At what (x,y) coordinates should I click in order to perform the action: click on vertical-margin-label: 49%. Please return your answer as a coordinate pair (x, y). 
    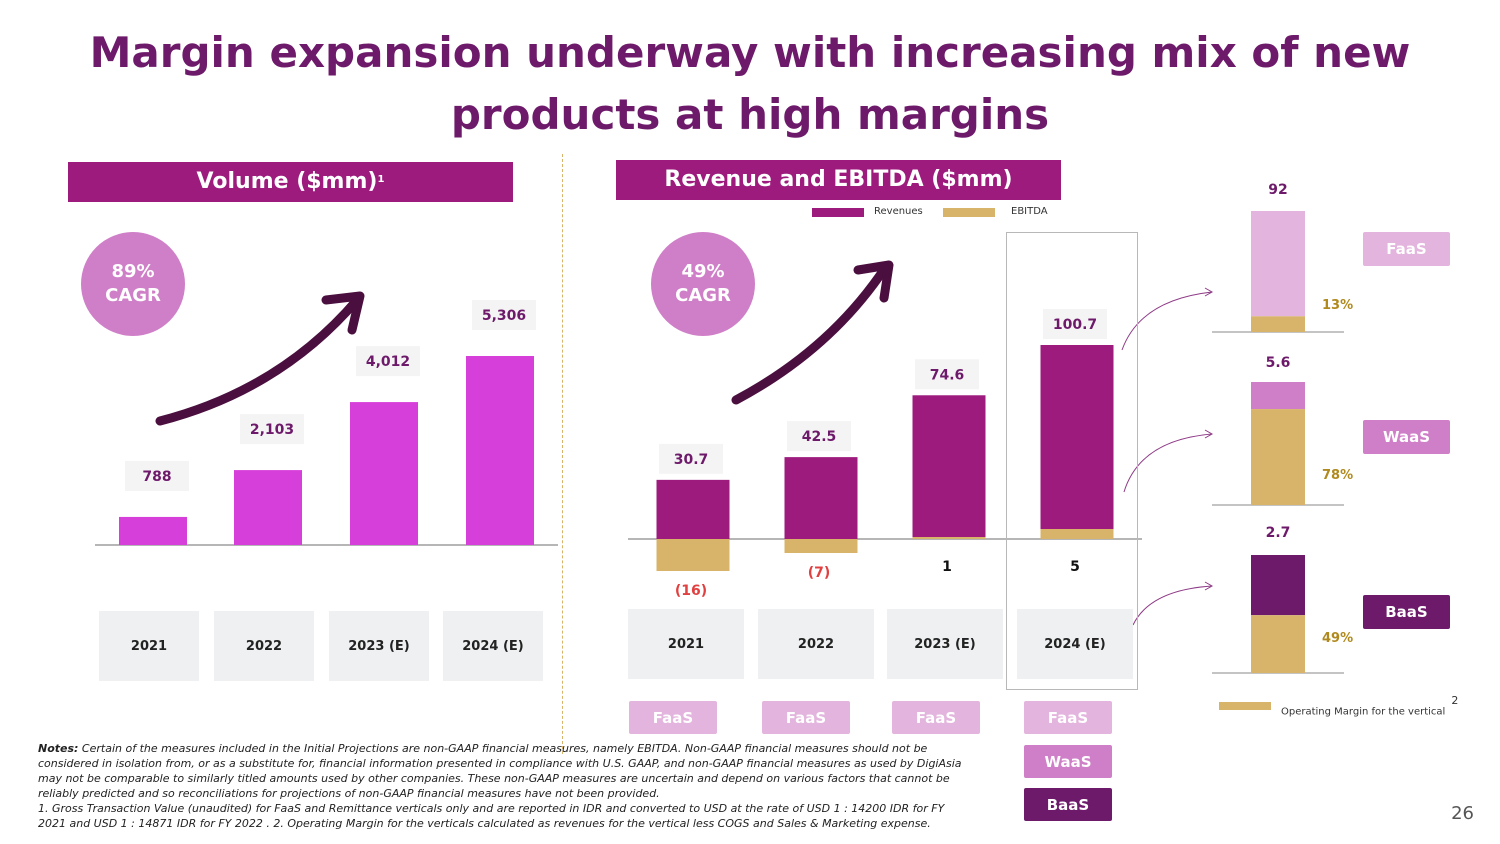
    Looking at the image, I should click on (1337, 638).